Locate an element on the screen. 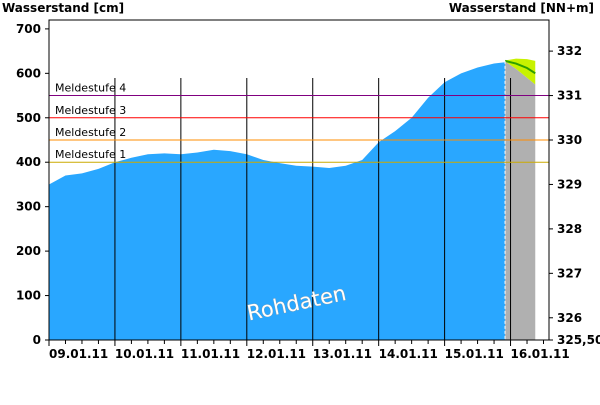  reference-line-label: Meldestufe 2 is located at coordinates (90, 132).